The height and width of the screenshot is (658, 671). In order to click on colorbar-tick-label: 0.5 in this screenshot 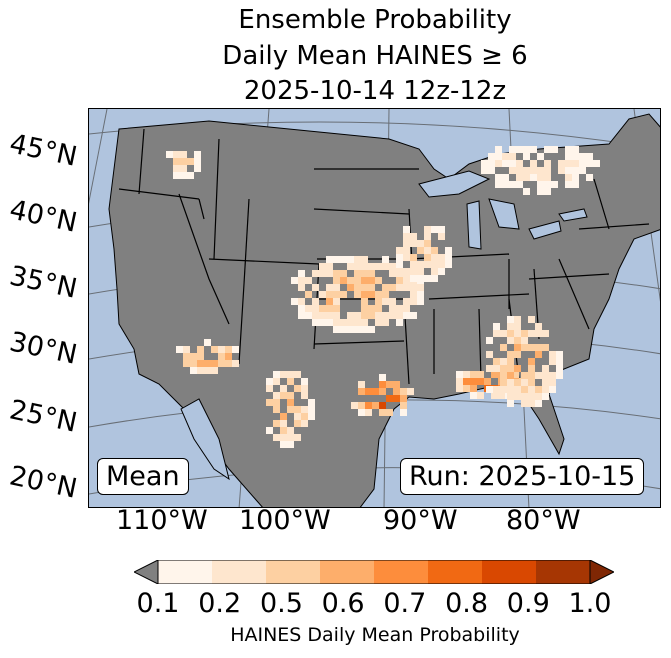, I will do `click(281, 603)`.